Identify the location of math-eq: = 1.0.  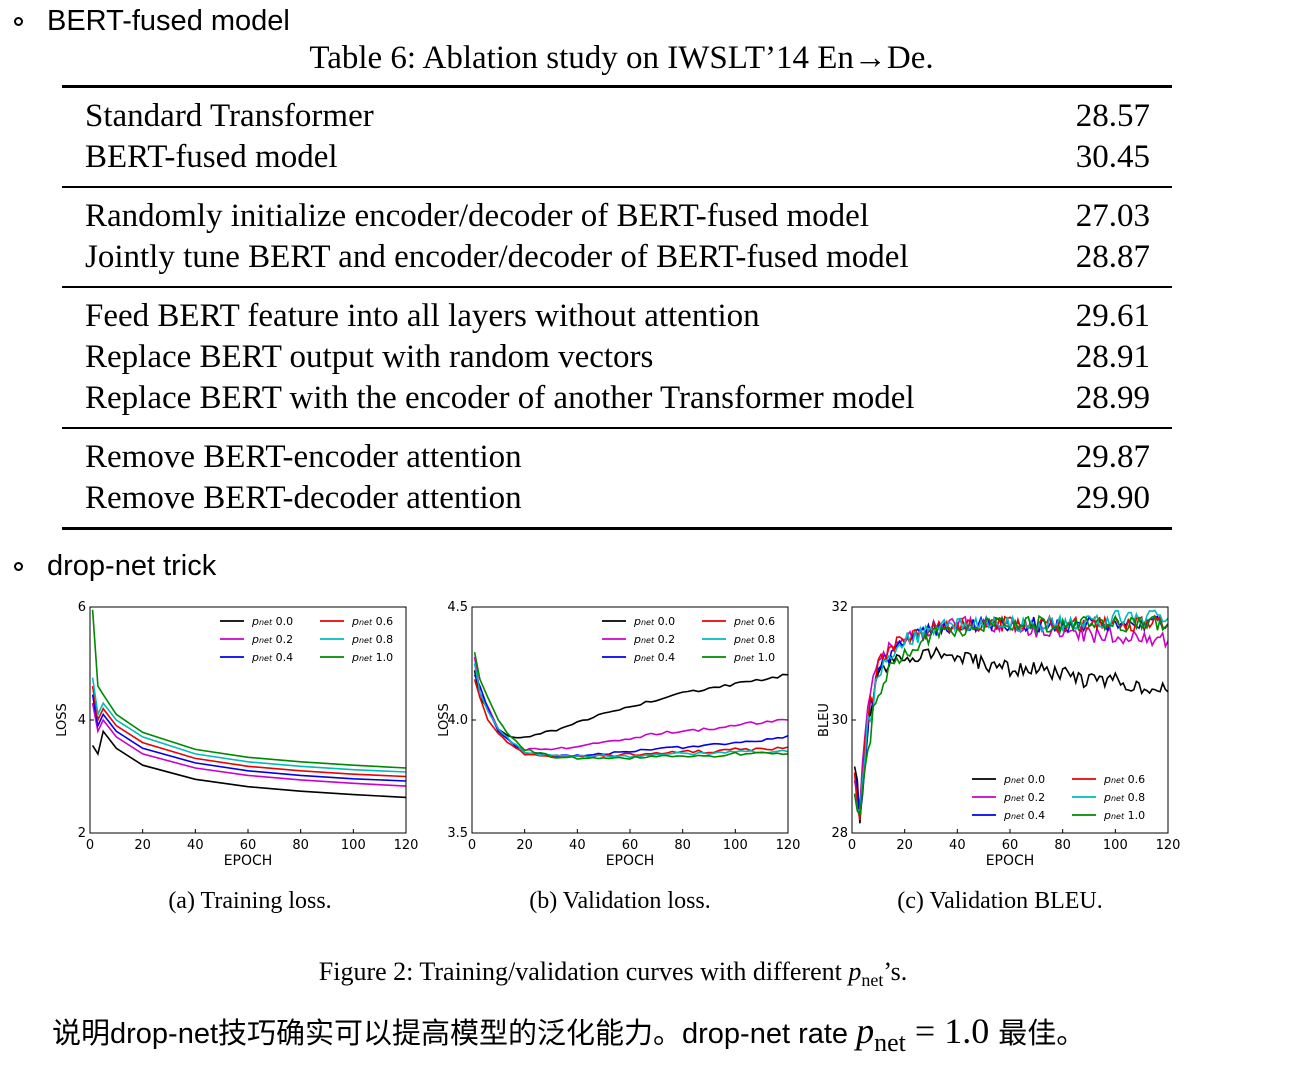
(952, 1031).